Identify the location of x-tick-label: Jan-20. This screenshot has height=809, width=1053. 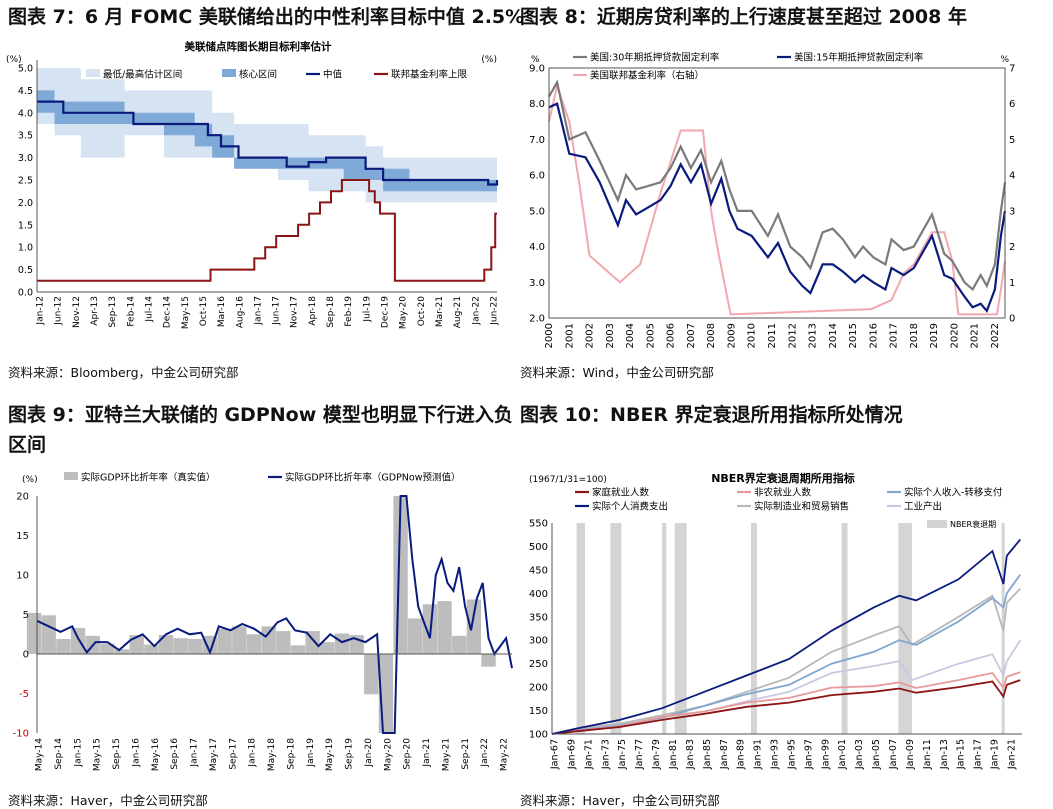
(369, 753).